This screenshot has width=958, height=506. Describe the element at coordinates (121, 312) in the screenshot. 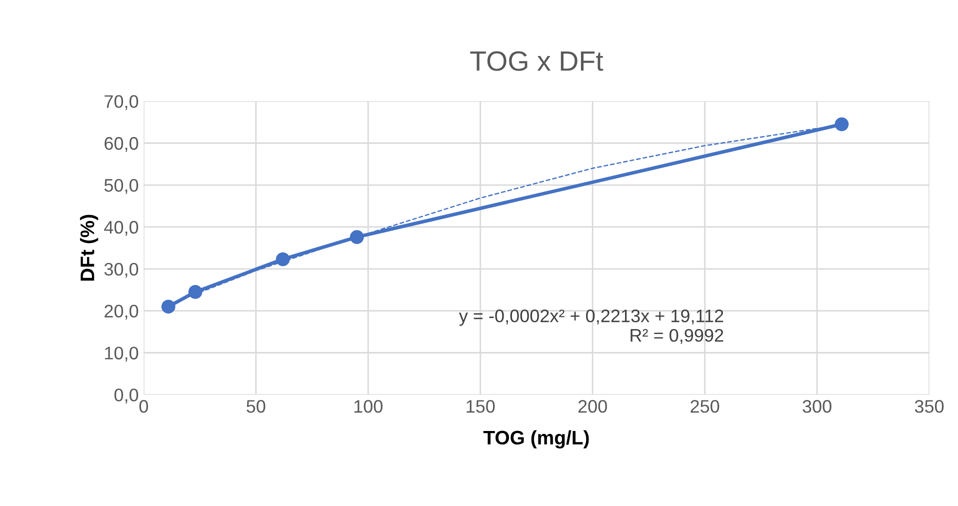

I see `y-tick-label: 20,0` at that location.